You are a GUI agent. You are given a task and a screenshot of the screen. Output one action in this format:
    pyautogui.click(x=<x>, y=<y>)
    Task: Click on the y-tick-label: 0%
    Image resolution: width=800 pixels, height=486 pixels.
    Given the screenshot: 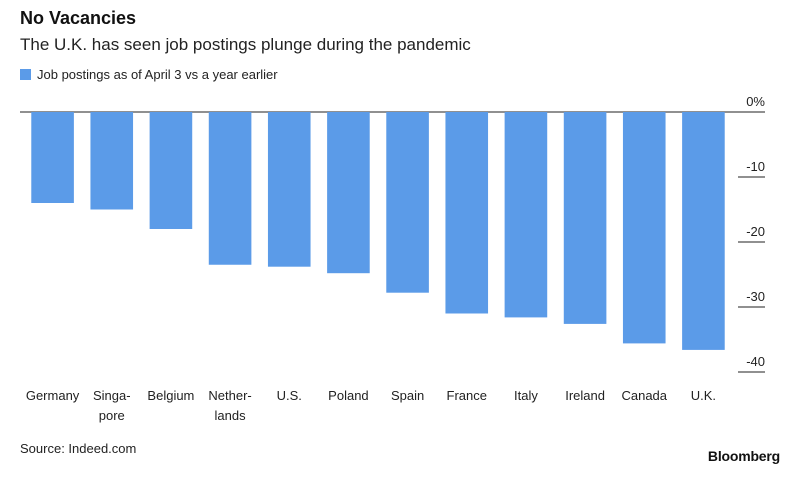 What is the action you would take?
    pyautogui.click(x=755, y=101)
    